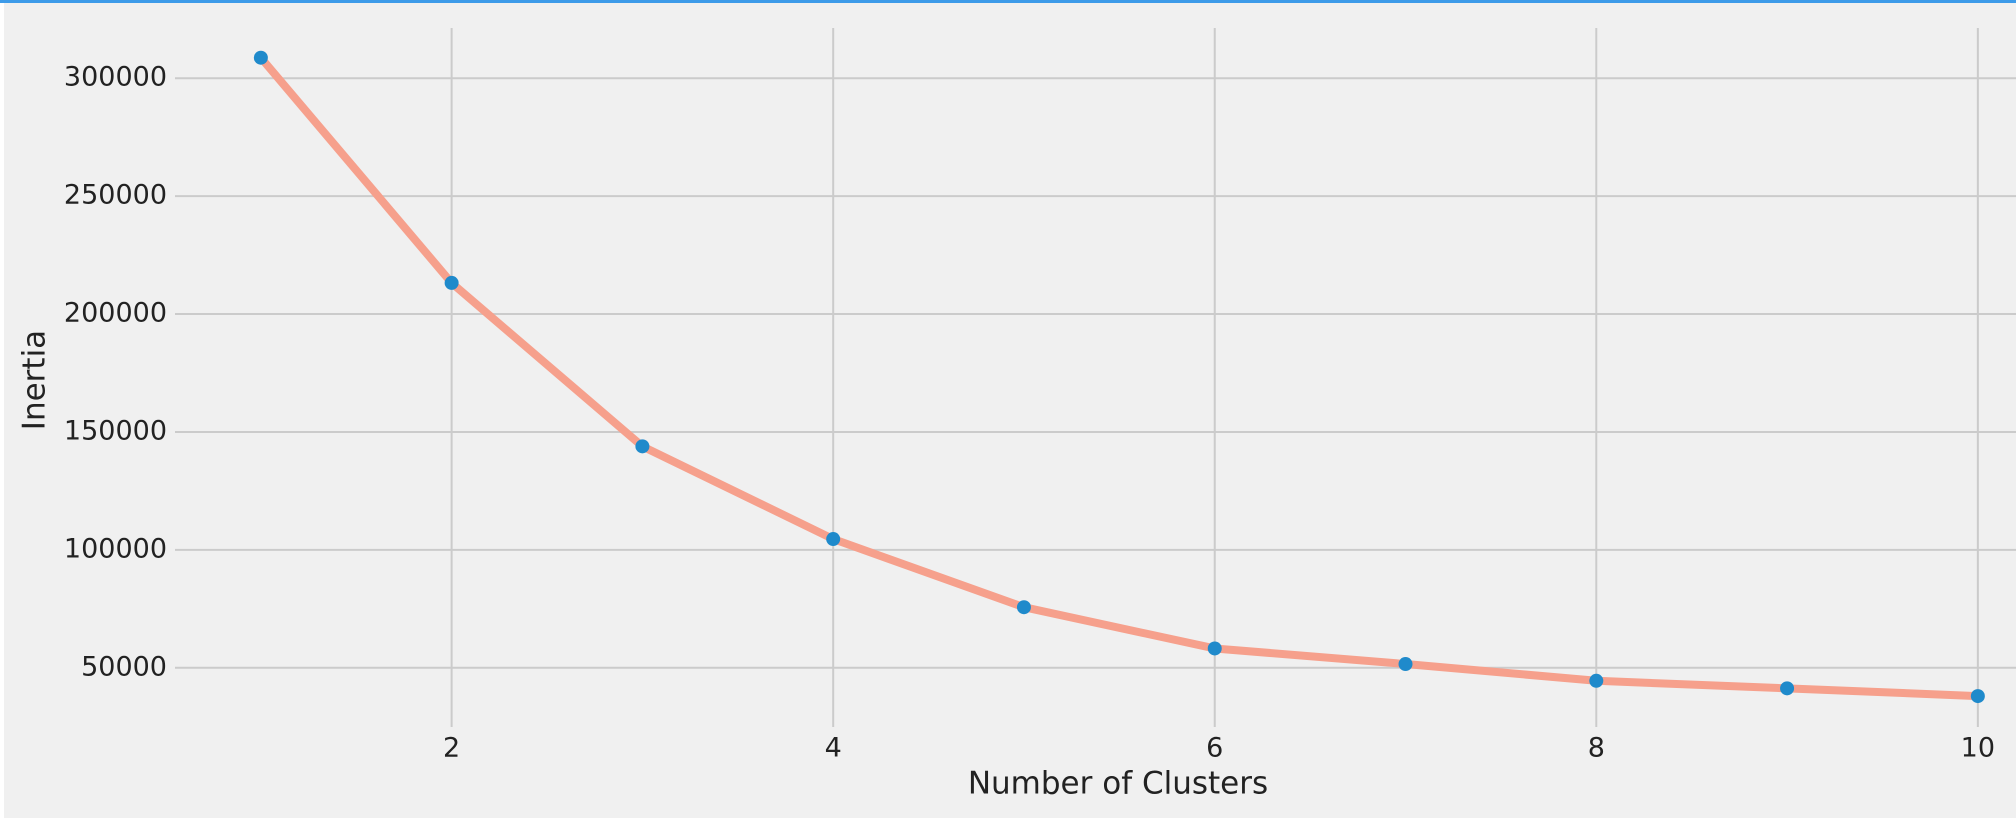 This screenshot has width=2016, height=835. Describe the element at coordinates (1008, 1) in the screenshot. I see `top-border` at that location.